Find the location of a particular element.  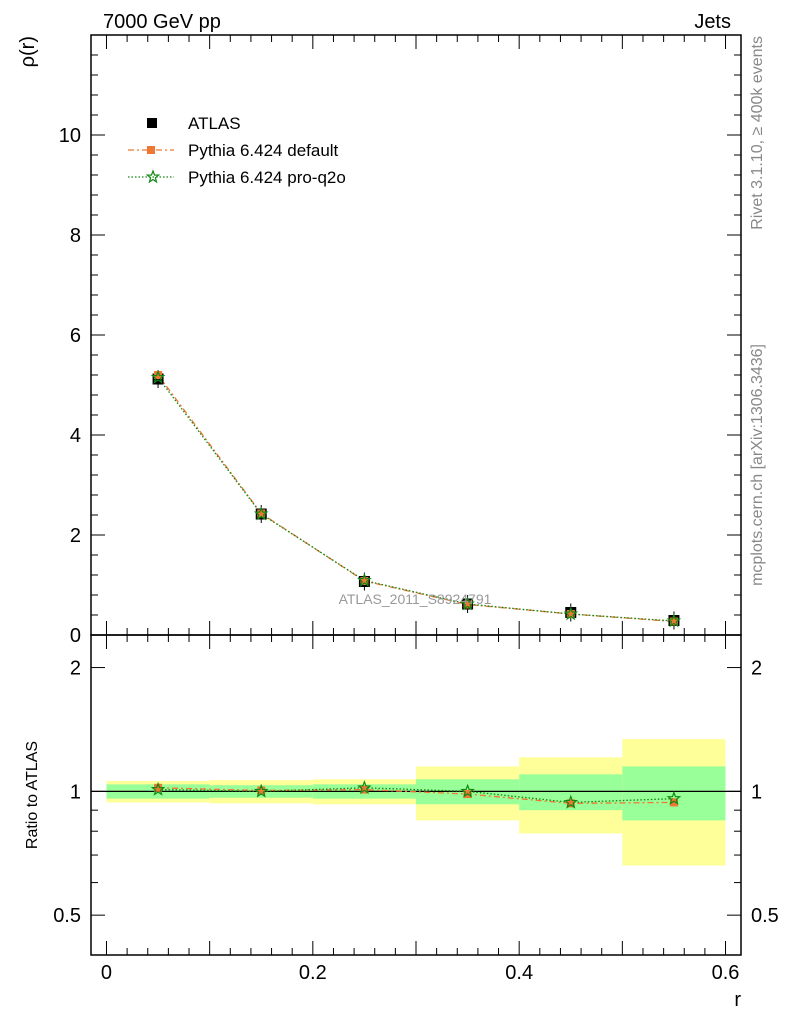

ratio-line-default is located at coordinates (416, 796).